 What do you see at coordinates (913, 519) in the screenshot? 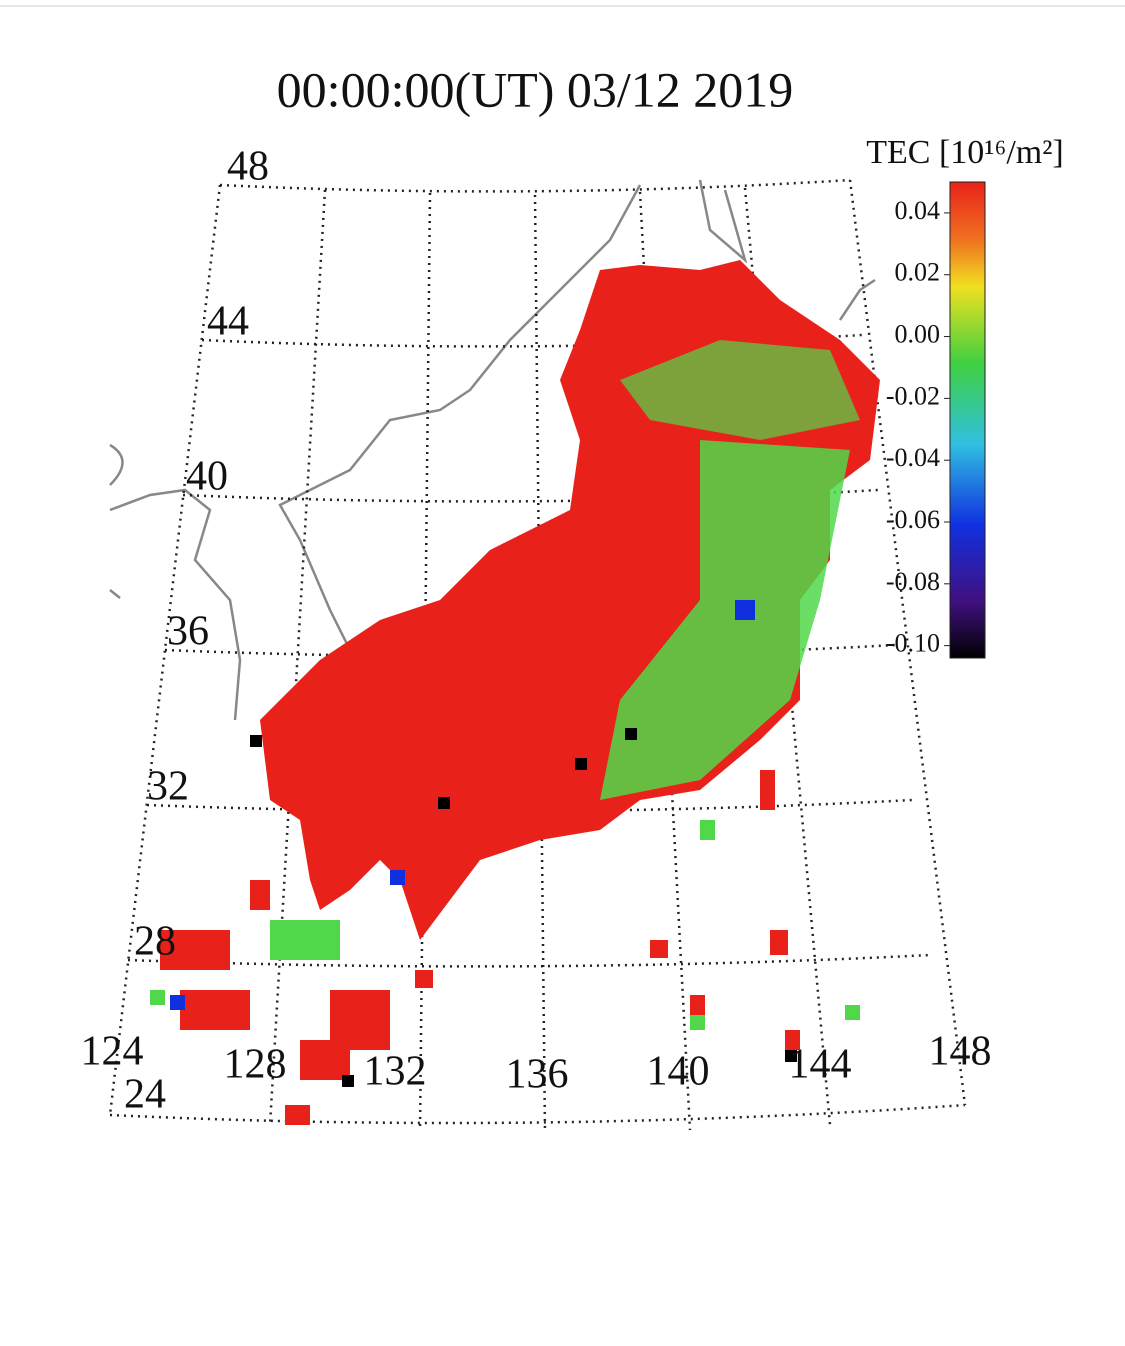
I see `colorbar-tick-label: -0.06` at bounding box center [913, 519].